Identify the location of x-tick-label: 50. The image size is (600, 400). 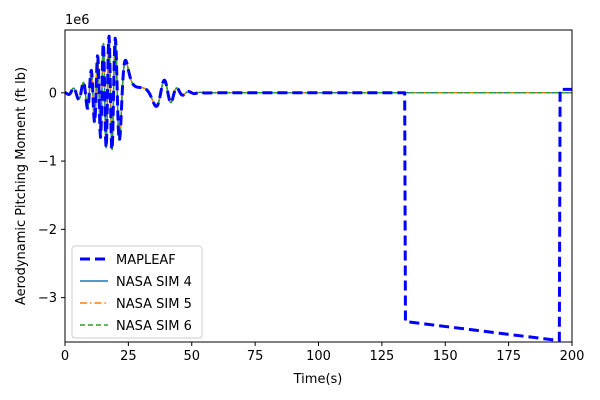
(191, 356).